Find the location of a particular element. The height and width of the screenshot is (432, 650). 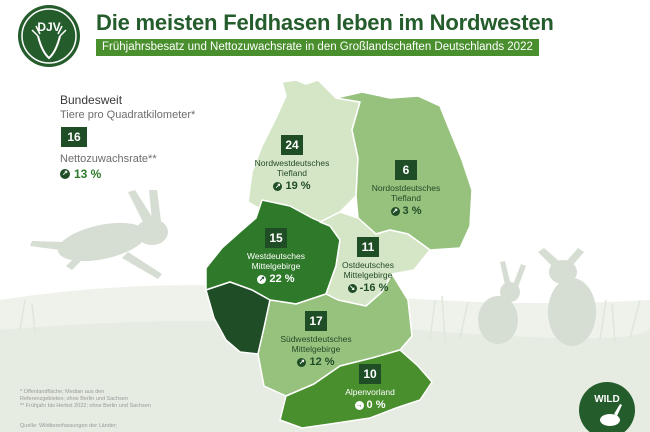

wild-logo: WILD is located at coordinates (607, 407).